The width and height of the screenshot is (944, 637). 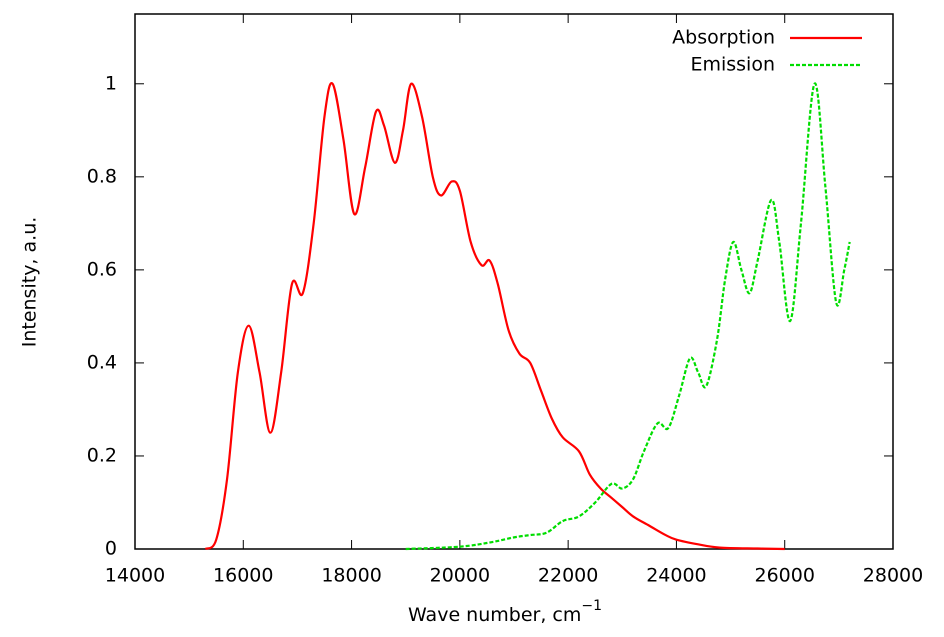 I want to click on y-tick-label: 1, so click(x=111, y=83).